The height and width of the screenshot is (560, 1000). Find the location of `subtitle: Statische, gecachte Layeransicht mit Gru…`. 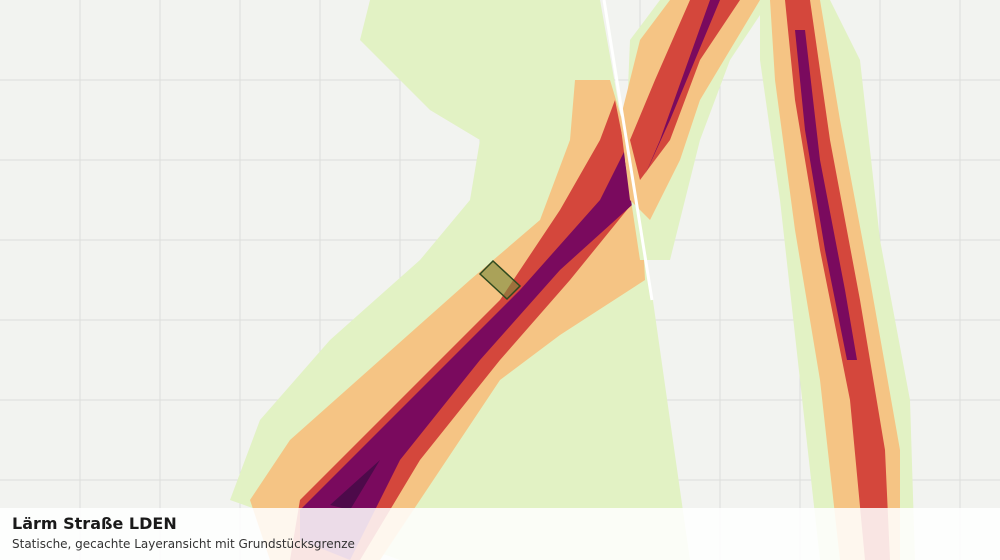

subtitle: Statische, gecachte Layeransicht mit Gru… is located at coordinates (183, 544).